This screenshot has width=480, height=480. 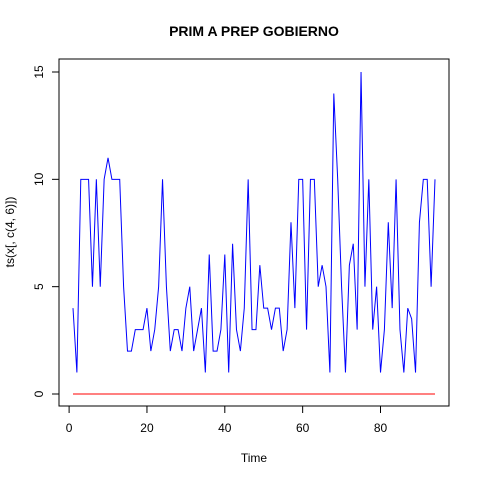 I want to click on x-axis: 0 20 40 60 80, so click(x=227, y=420).